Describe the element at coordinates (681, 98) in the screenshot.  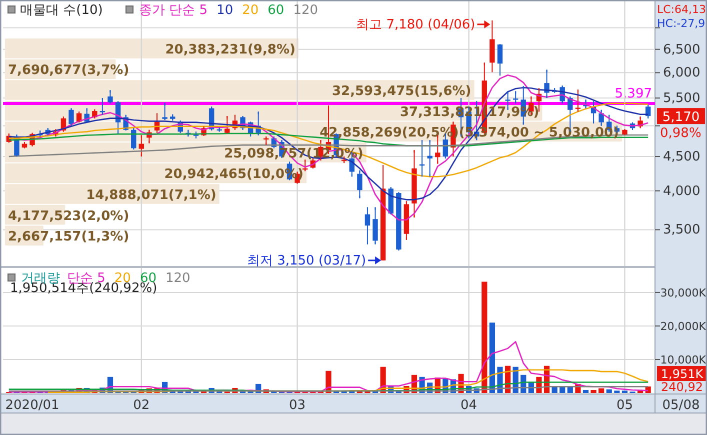
I see `y-tick-label: 5,500` at that location.